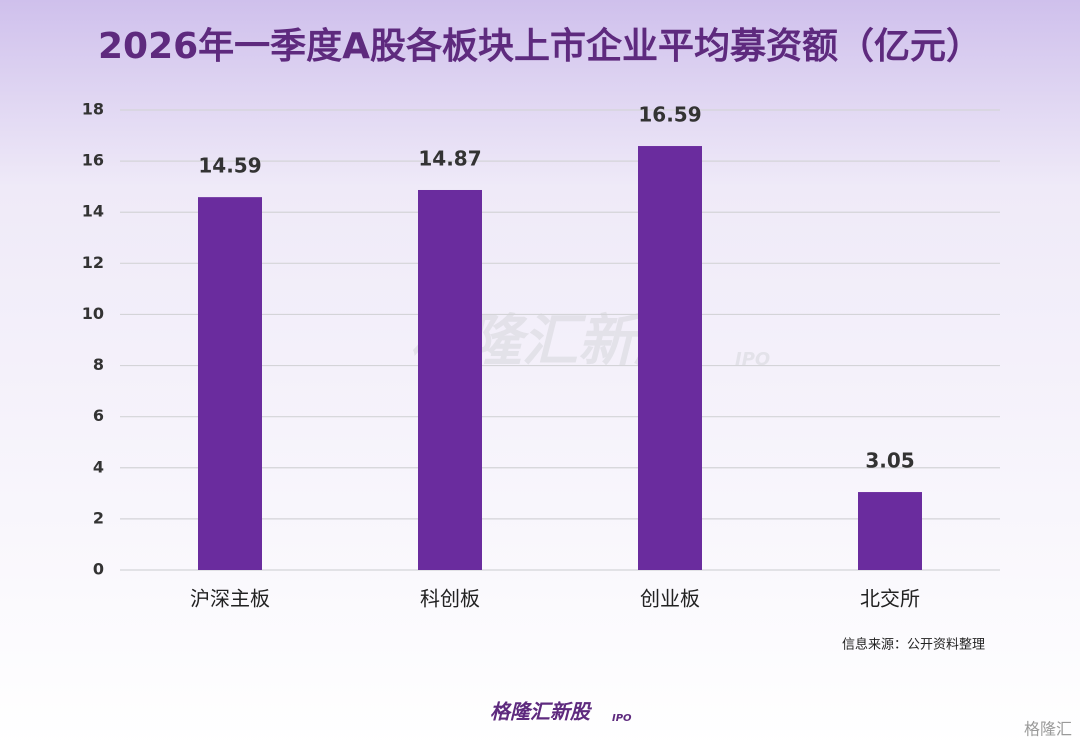 This screenshot has height=749, width=1080. I want to click on x-tick-label: 科创板, so click(450, 599).